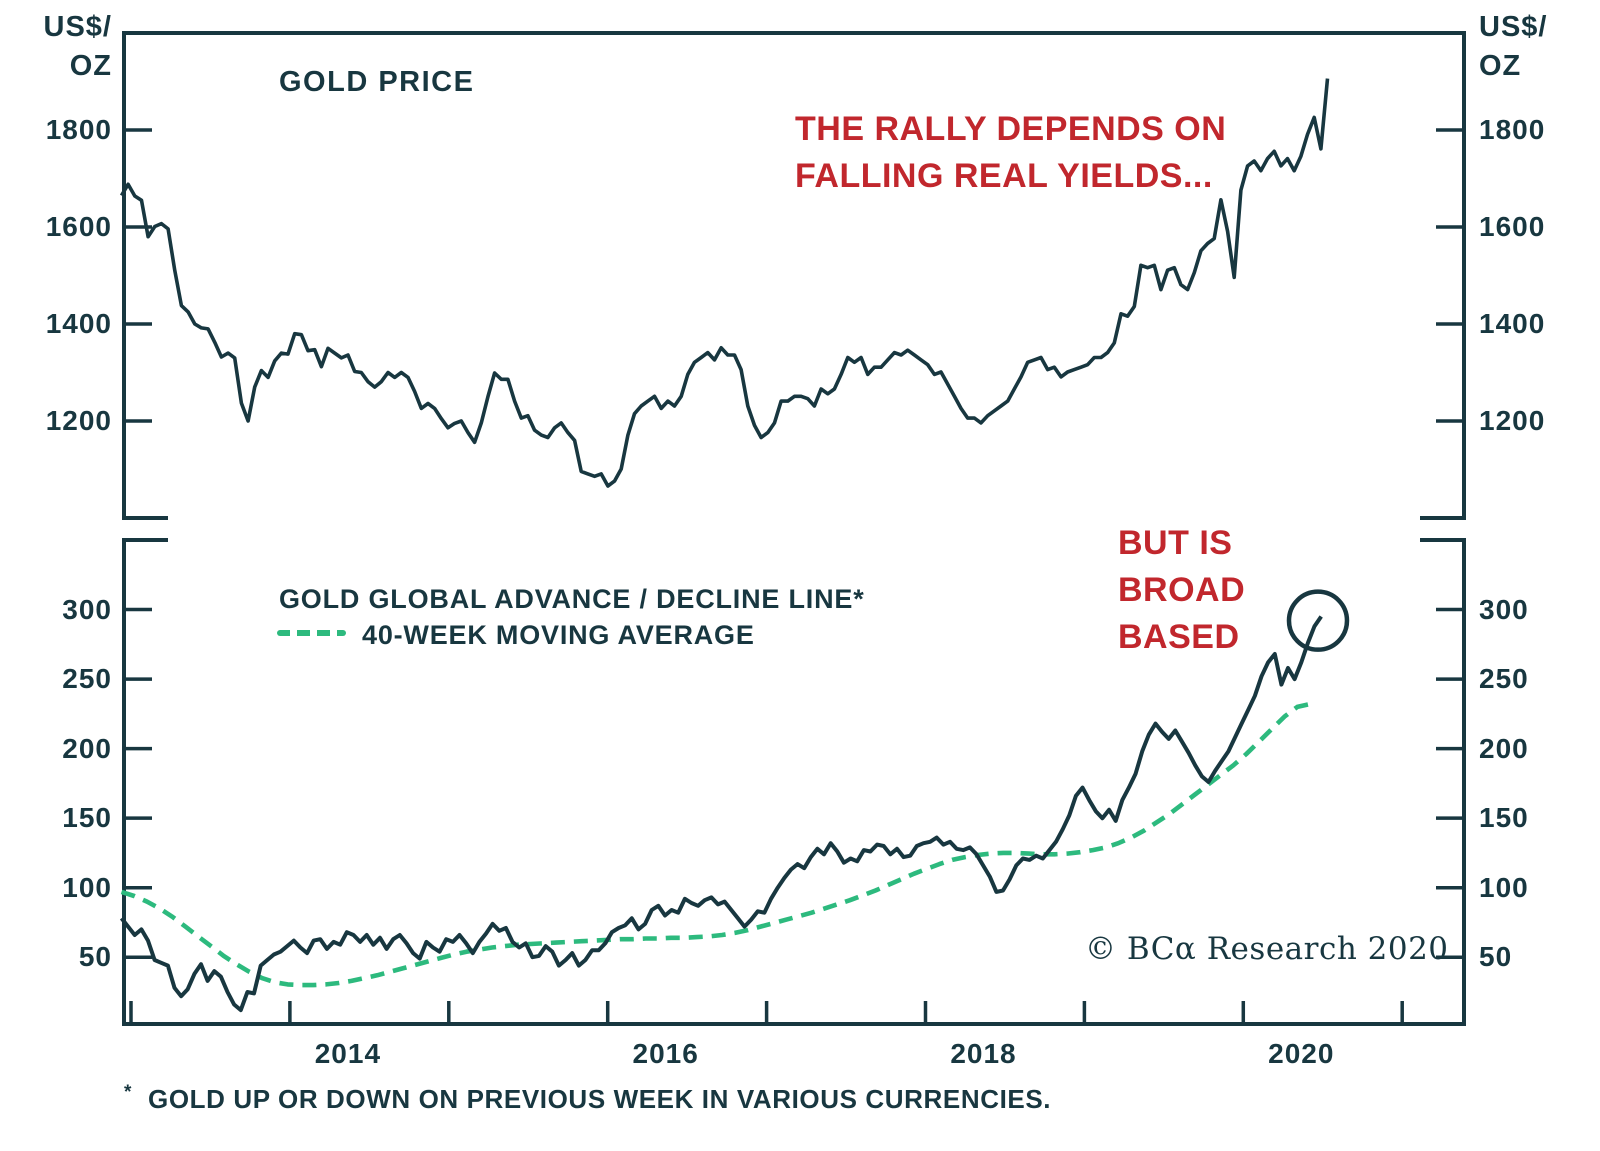  What do you see at coordinates (1011, 129) in the screenshot?
I see `rally-annotation-line1: THE RALLY DEPENDS ON` at bounding box center [1011, 129].